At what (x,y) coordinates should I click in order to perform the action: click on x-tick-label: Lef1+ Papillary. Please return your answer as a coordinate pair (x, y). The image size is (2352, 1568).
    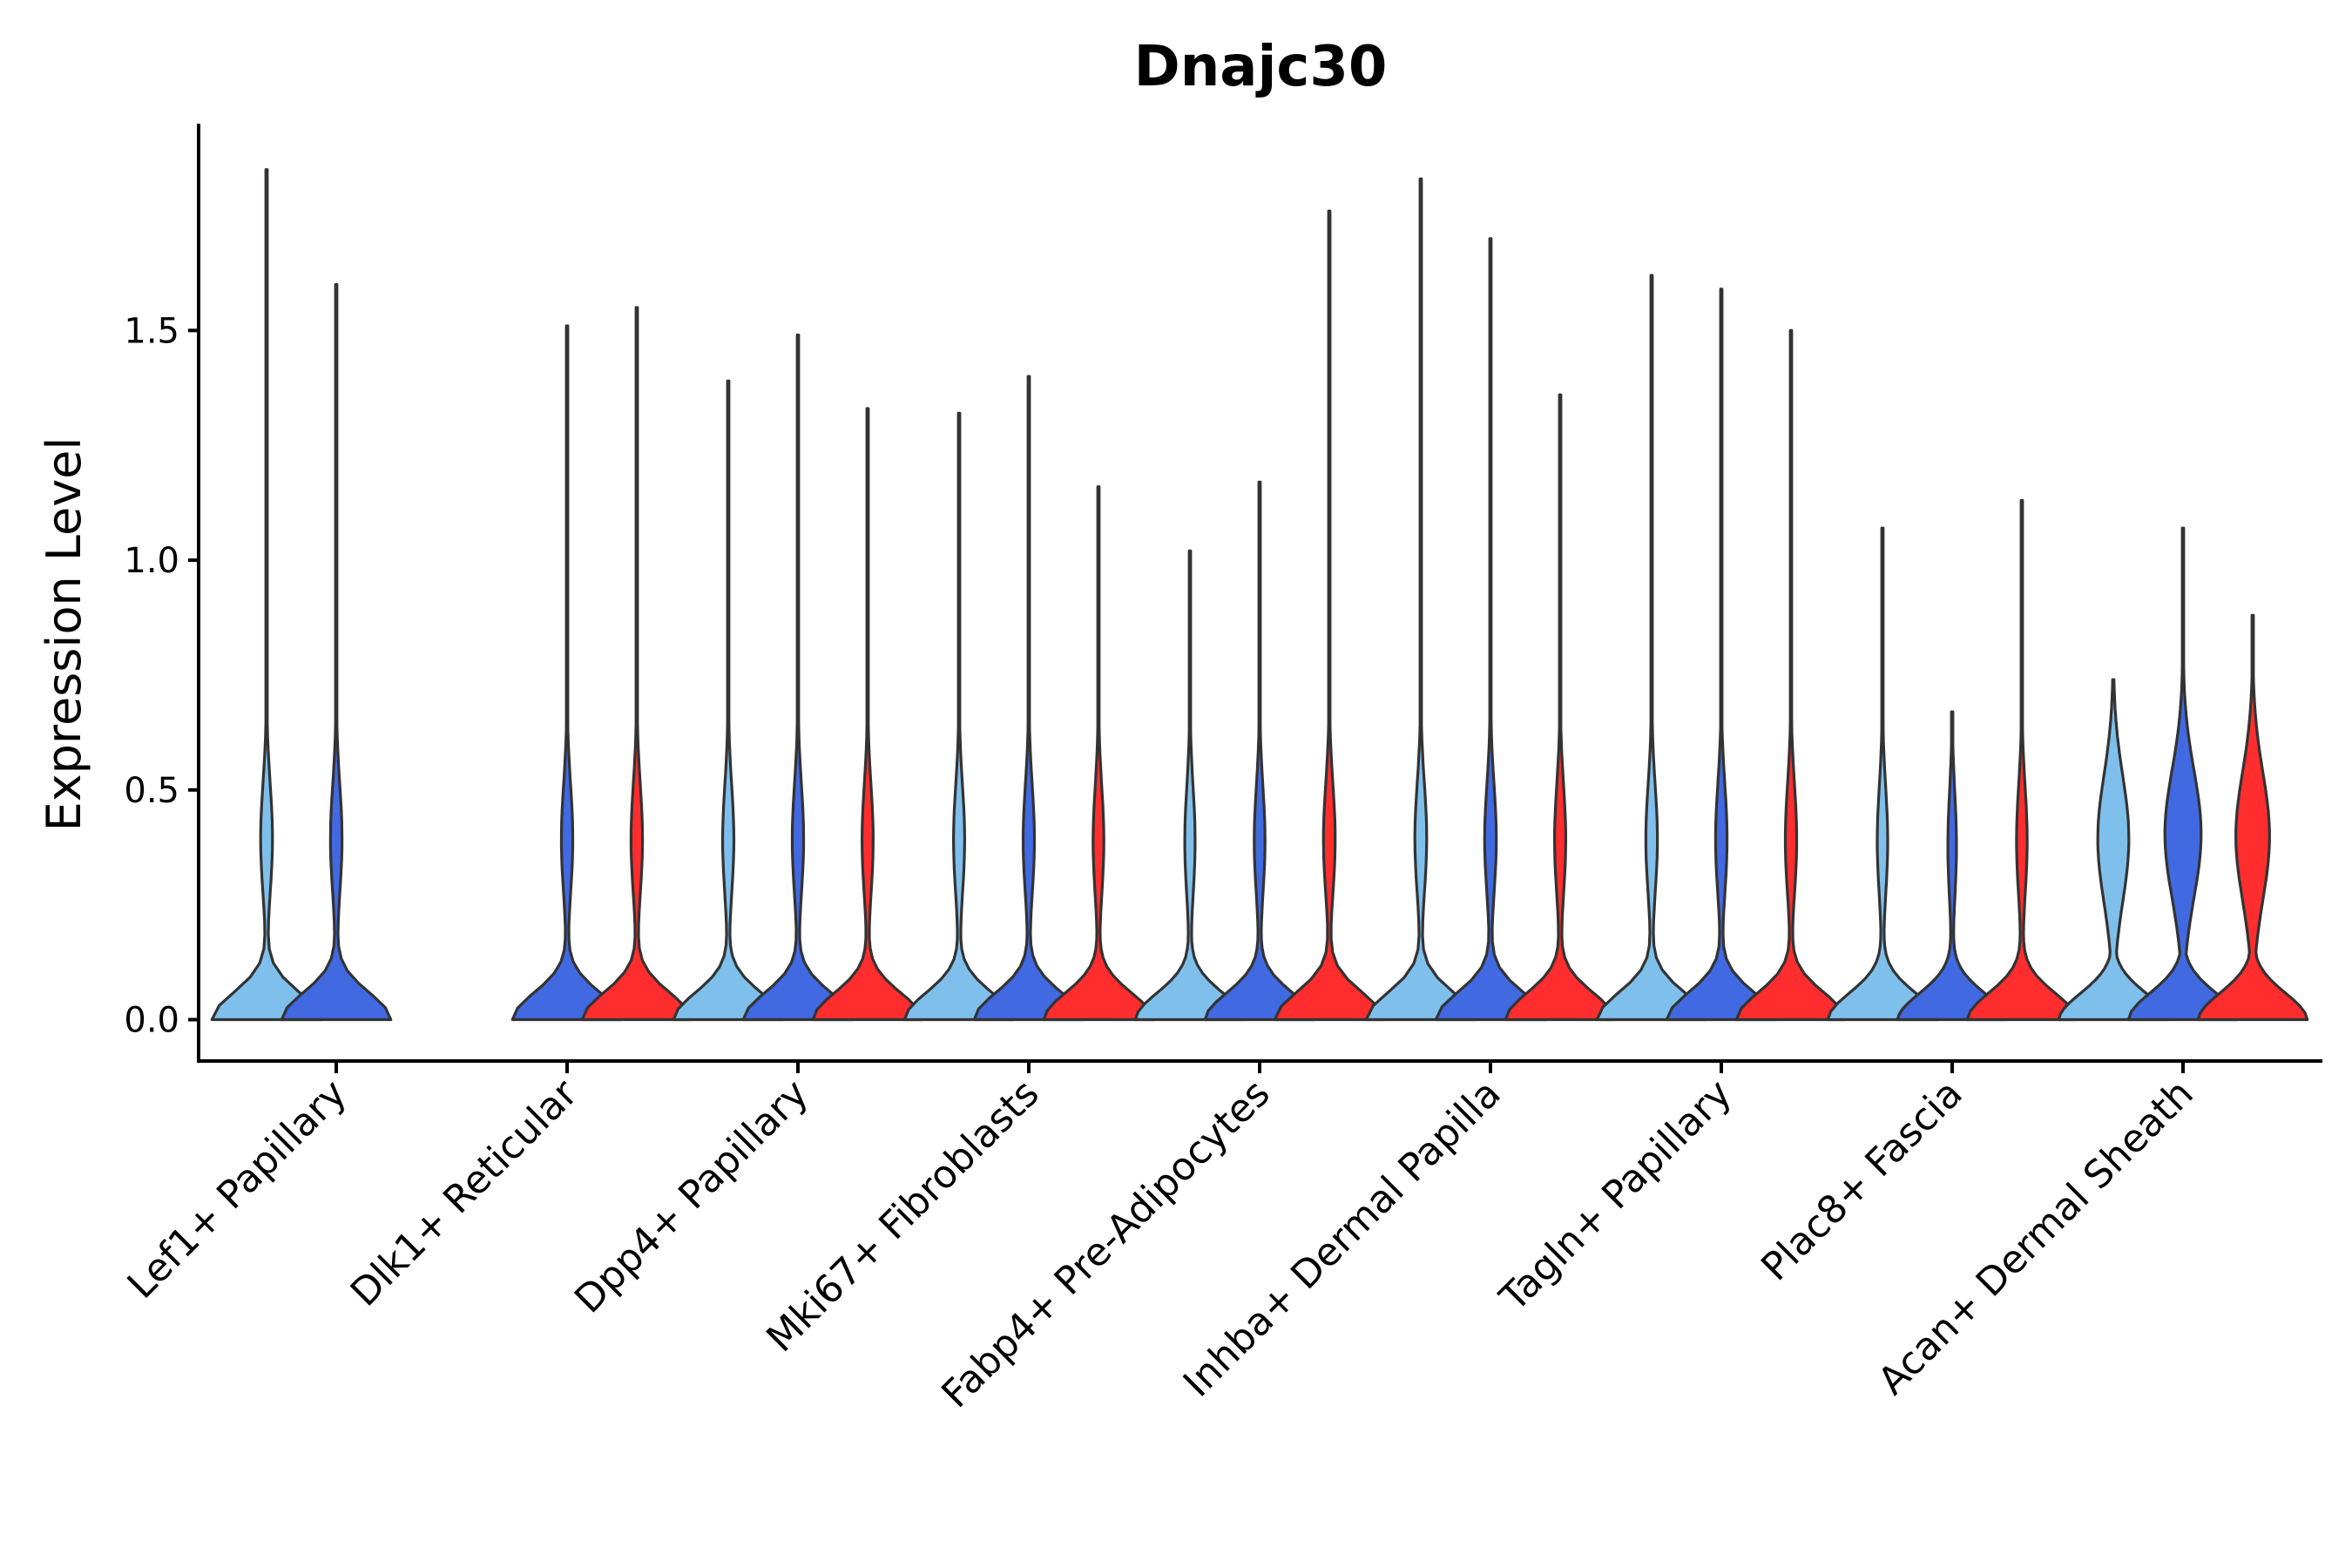
    Looking at the image, I should click on (237, 1189).